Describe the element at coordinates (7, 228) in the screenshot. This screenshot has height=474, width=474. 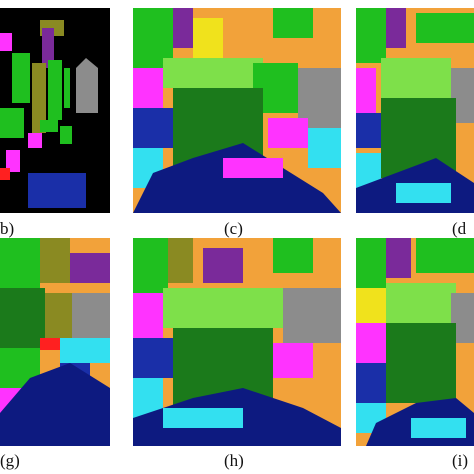
I see `caption-b: b)` at that location.